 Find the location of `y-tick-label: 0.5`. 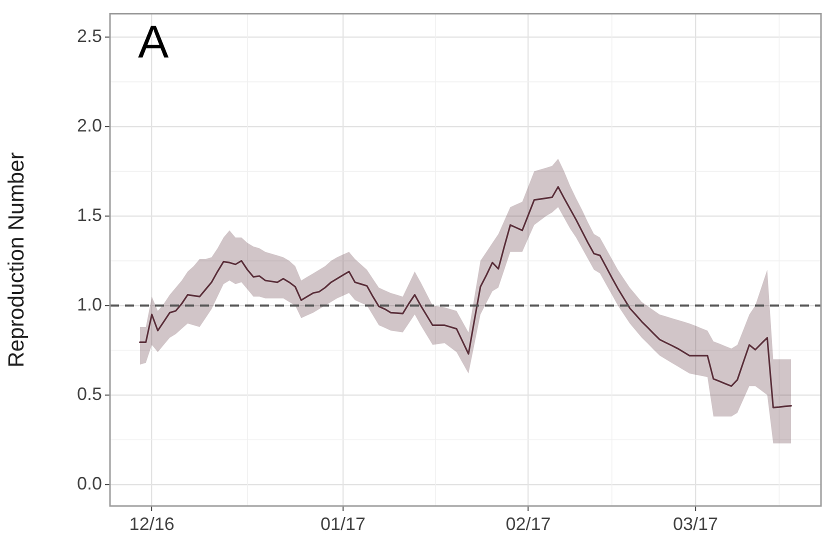

y-tick-label: 0.5 is located at coordinates (89, 394).